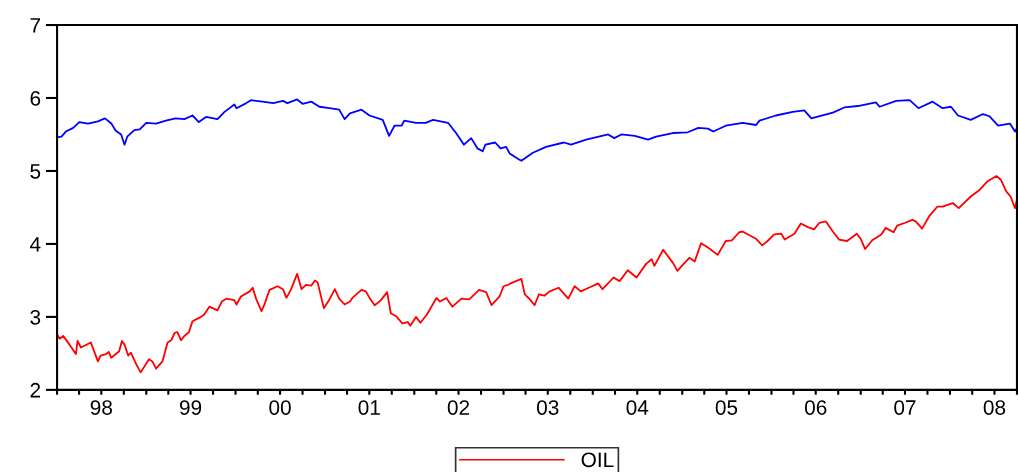 The height and width of the screenshot is (472, 1019). Describe the element at coordinates (597, 460) in the screenshot. I see `text: OIL` at that location.